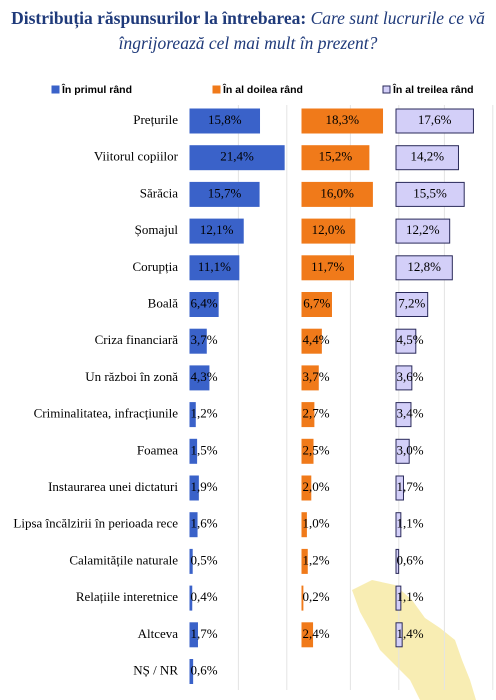 This screenshot has width=496, height=700. What do you see at coordinates (137, 339) in the screenshot?
I see `category-label: Criza financiară` at bounding box center [137, 339].